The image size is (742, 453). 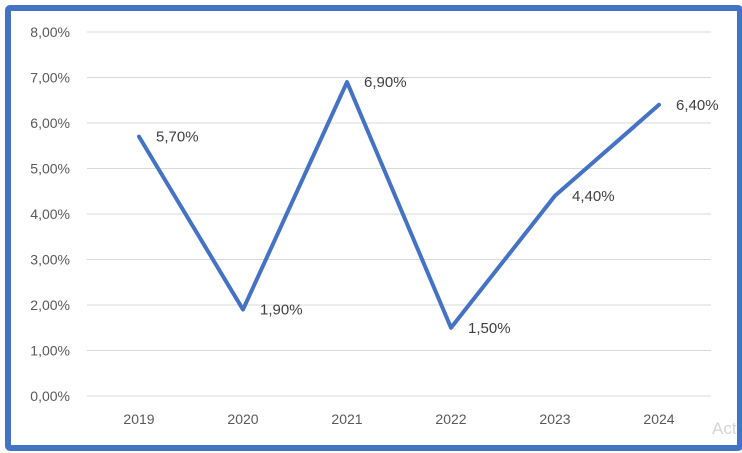 What do you see at coordinates (697, 105) in the screenshot?
I see `data-label: 6,40%` at bounding box center [697, 105].